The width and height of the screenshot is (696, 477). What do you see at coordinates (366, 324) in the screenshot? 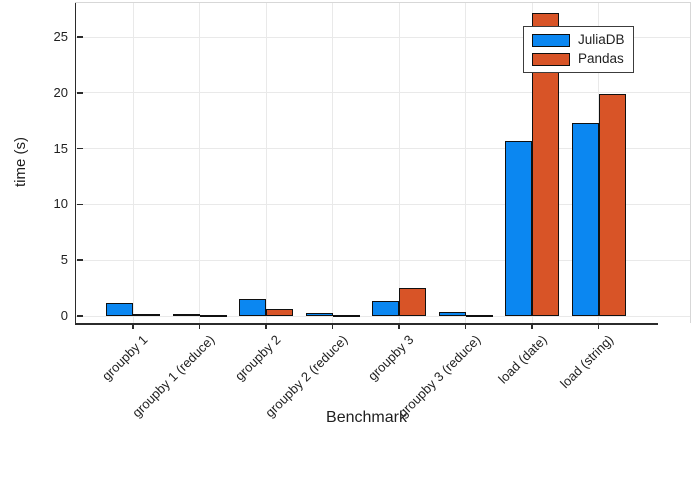
I see `x-axis-line` at bounding box center [366, 324].